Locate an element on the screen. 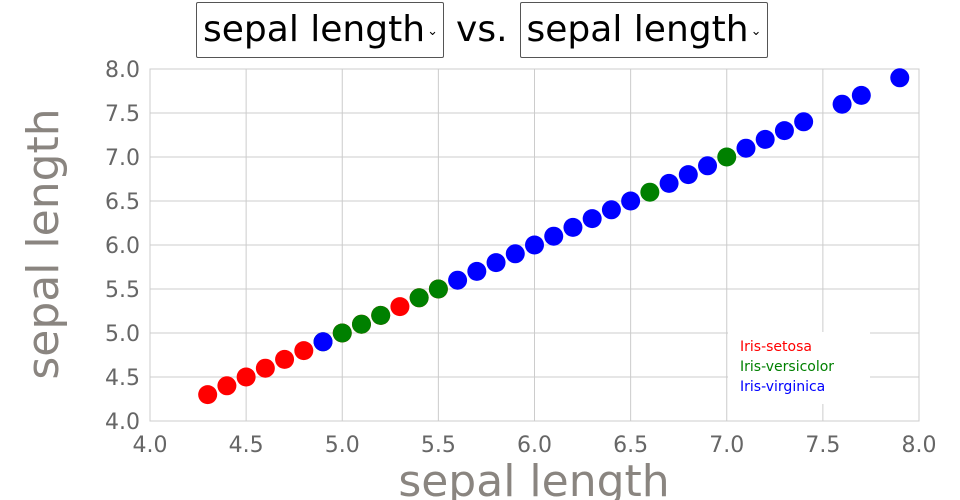 This screenshot has height=500, width=960. vs-label: vs. is located at coordinates (482, 29).